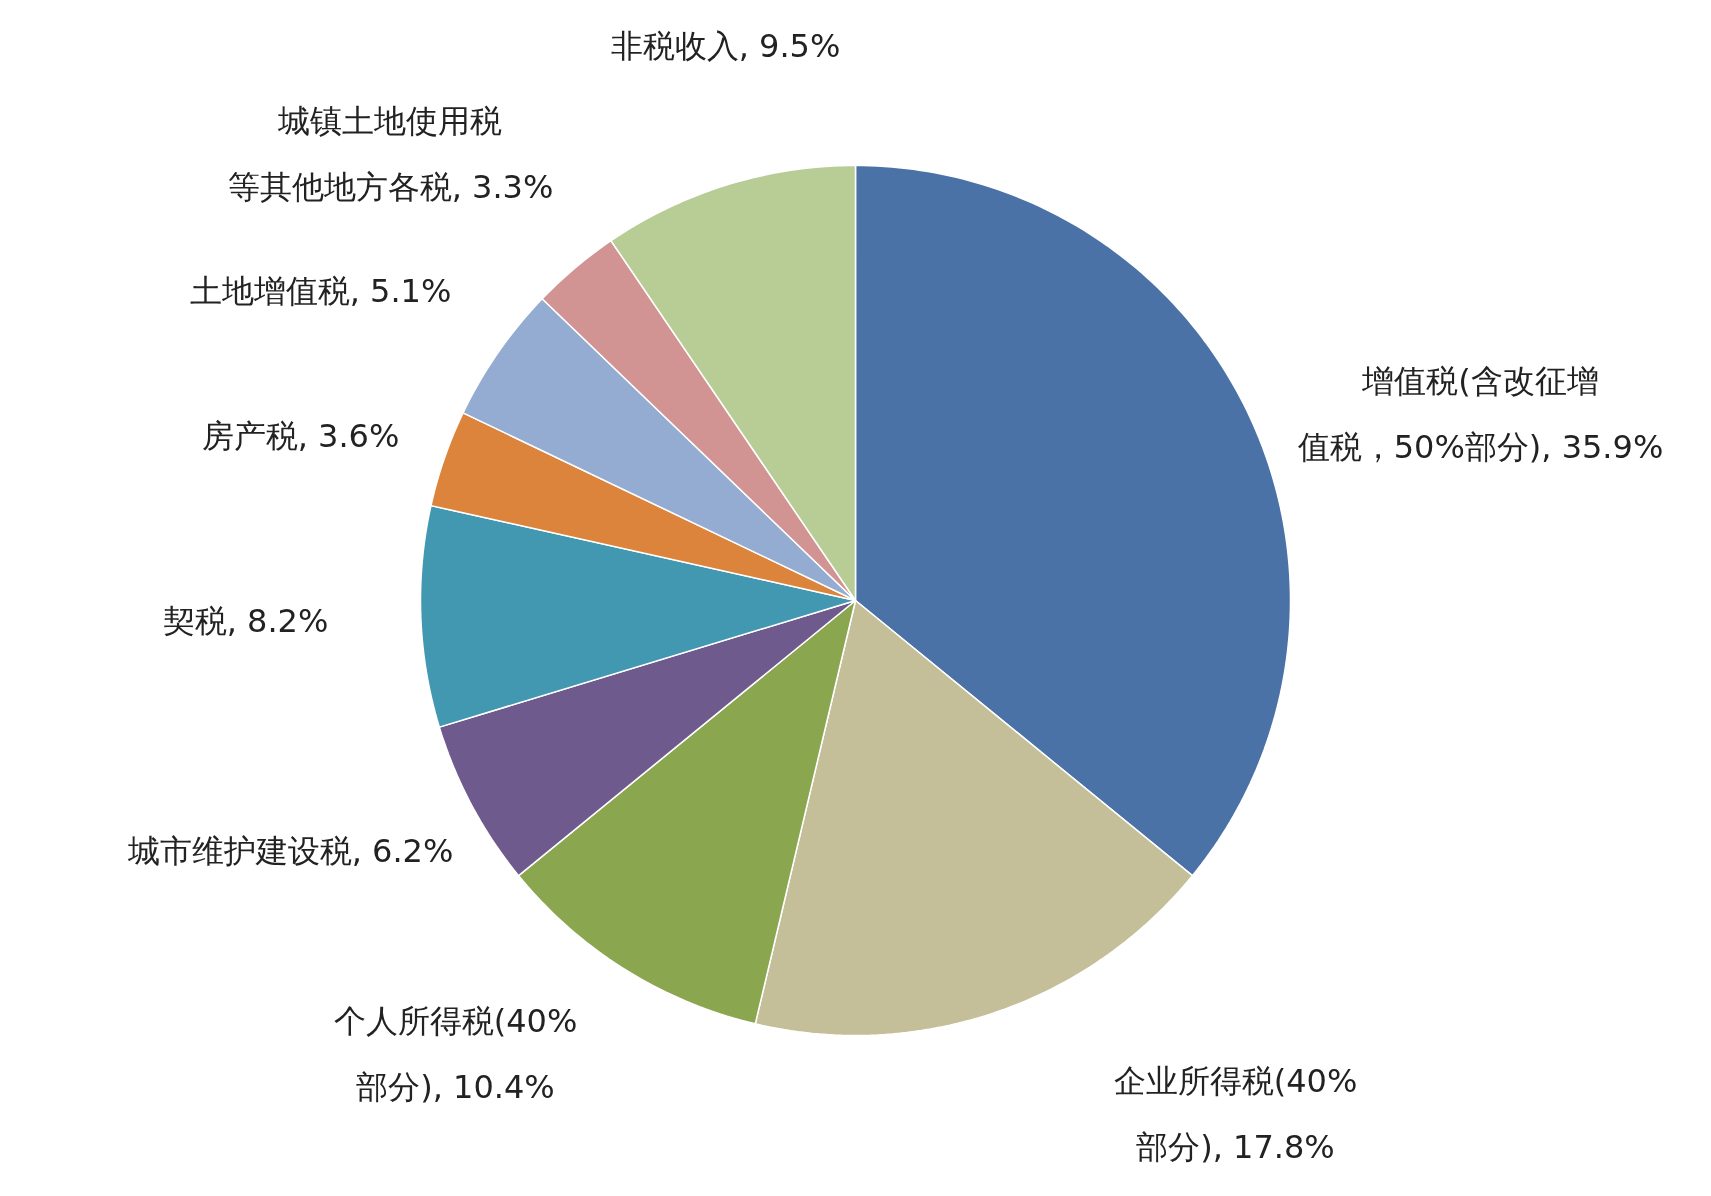 Image resolution: width=1711 pixels, height=1196 pixels. I want to click on slice-label: 土地增值税, 5.1%, so click(320, 290).